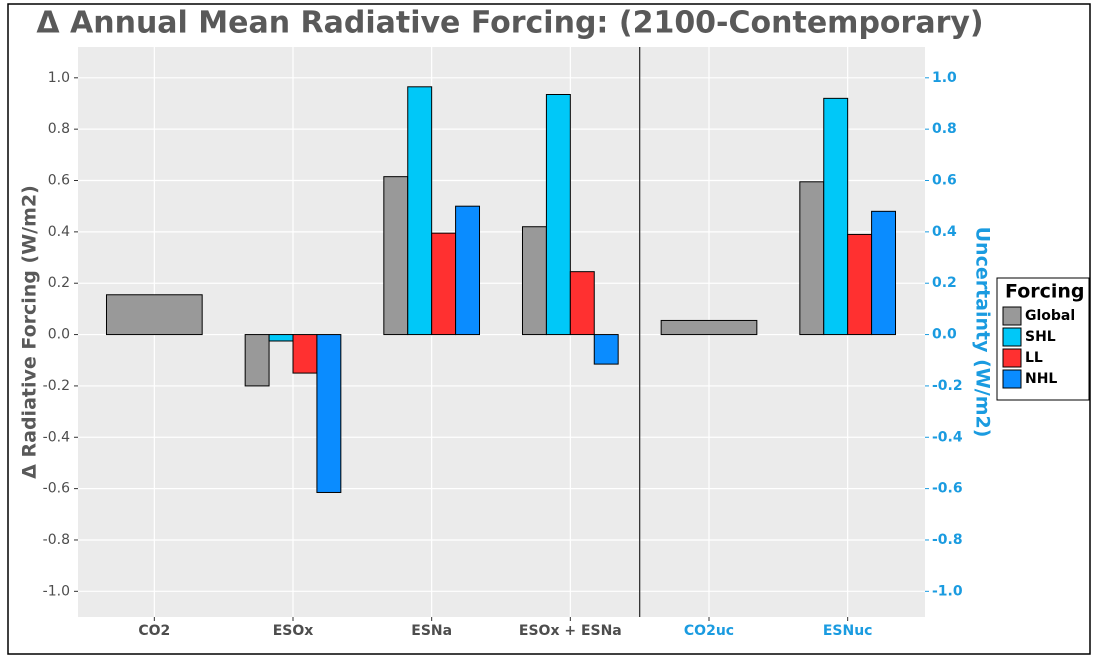 Image resolution: width=1097 pixels, height=662 pixels. What do you see at coordinates (944, 129) in the screenshot?
I see `y2-tick-label: 0.8` at bounding box center [944, 129].